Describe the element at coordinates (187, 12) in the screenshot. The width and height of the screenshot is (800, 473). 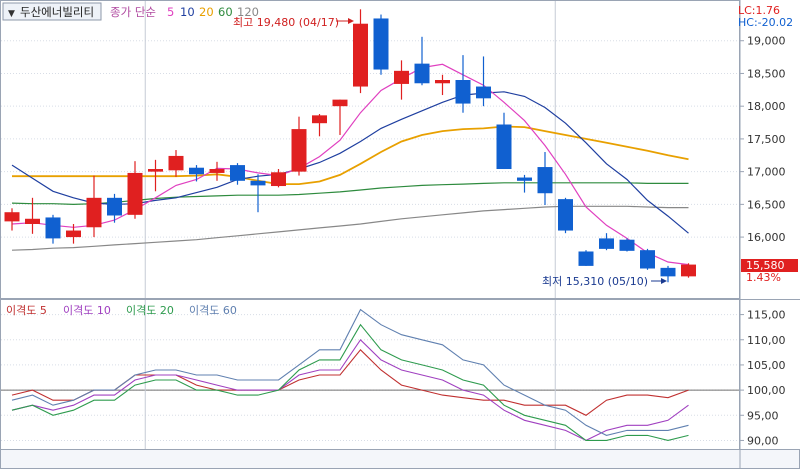
I see `ma-legend-10: 10` at that location.